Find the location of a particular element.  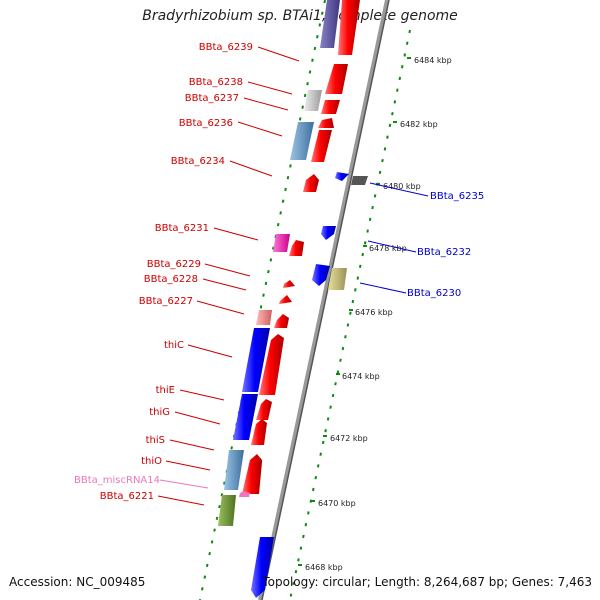

tick-label: 6480 kbp is located at coordinates (402, 186).